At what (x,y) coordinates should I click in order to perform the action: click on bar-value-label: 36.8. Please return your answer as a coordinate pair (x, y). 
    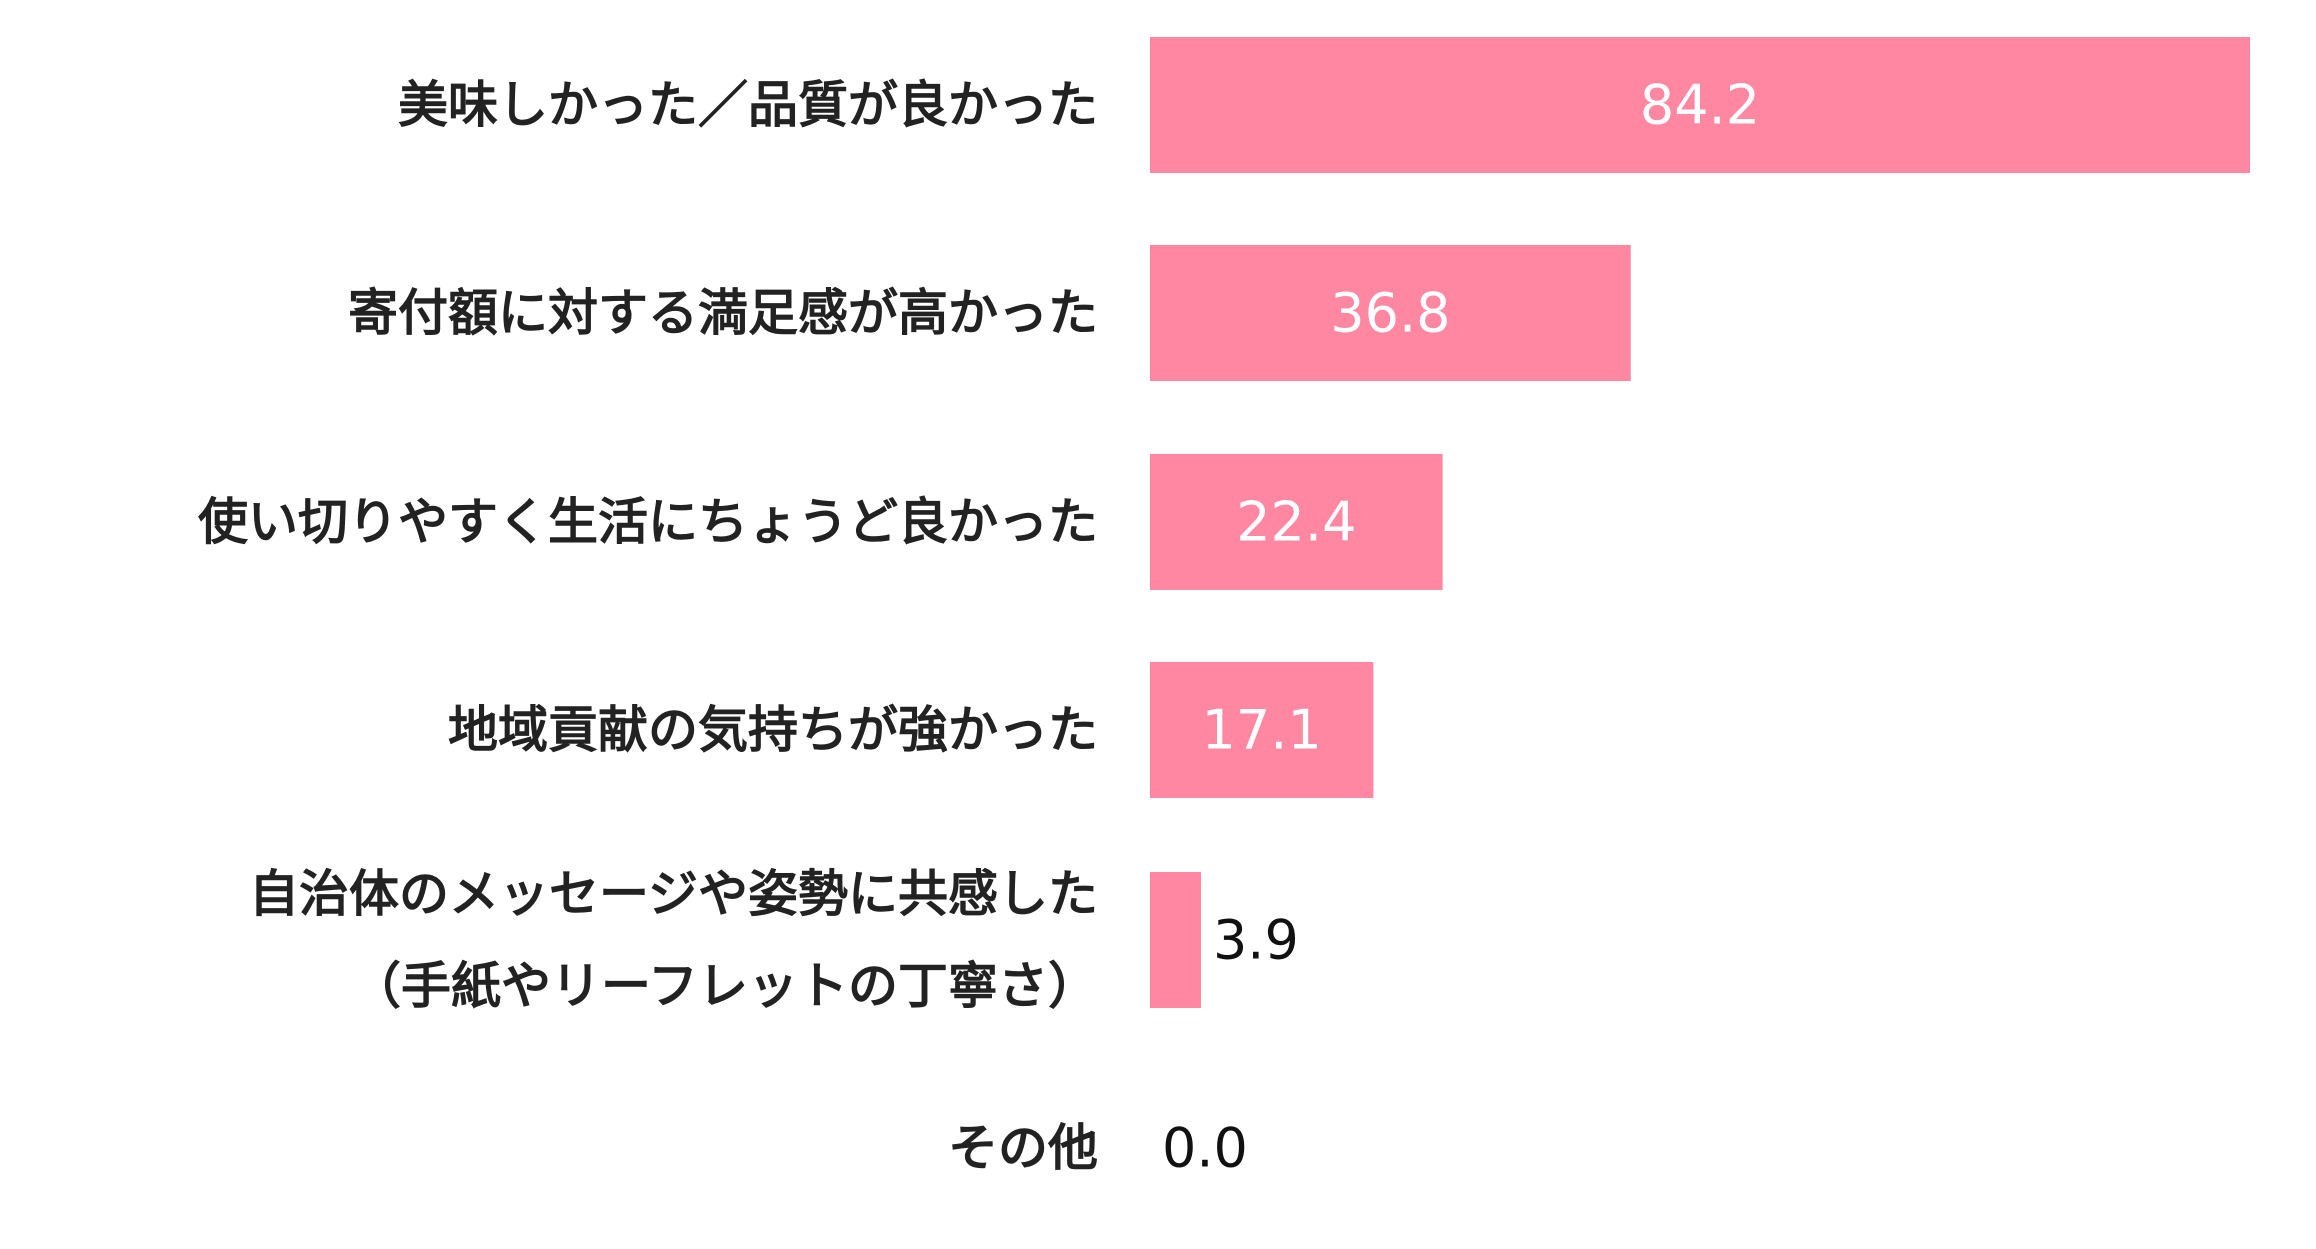
    Looking at the image, I should click on (1390, 313).